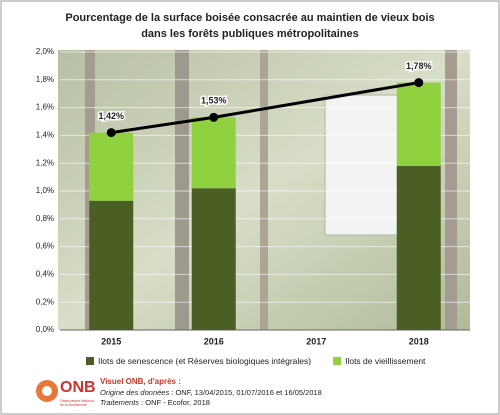  I want to click on footer-text: : ONF - Ecofor, 2018, so click(174, 402).